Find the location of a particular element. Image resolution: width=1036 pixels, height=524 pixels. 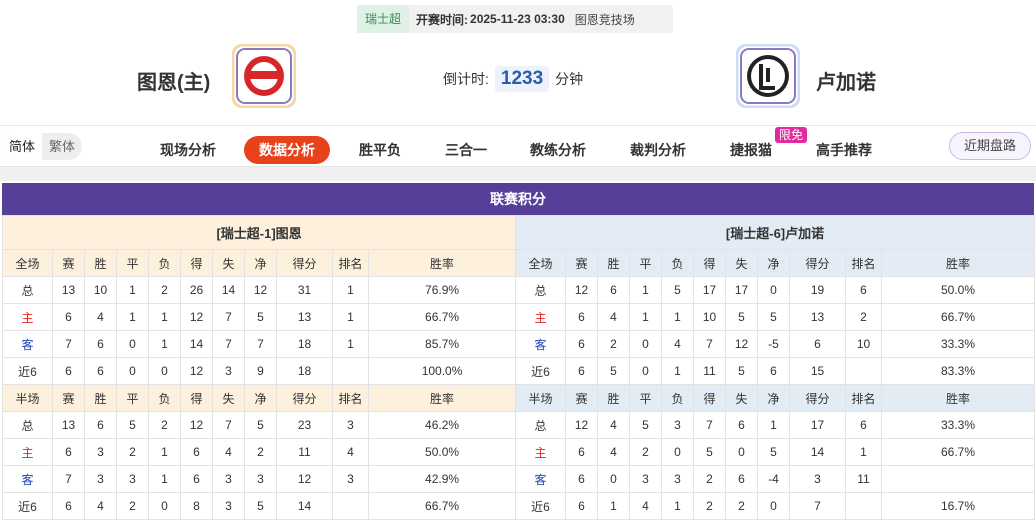

nav-tab: 高手推荐 is located at coordinates (844, 150).